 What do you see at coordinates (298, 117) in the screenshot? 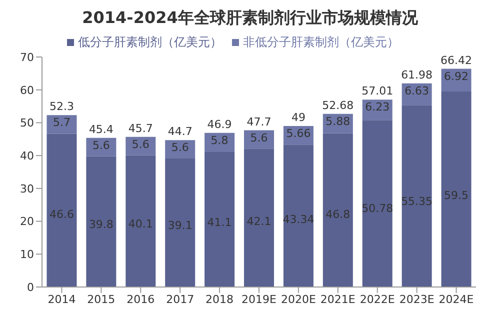
I see `total-label: 49` at bounding box center [298, 117].